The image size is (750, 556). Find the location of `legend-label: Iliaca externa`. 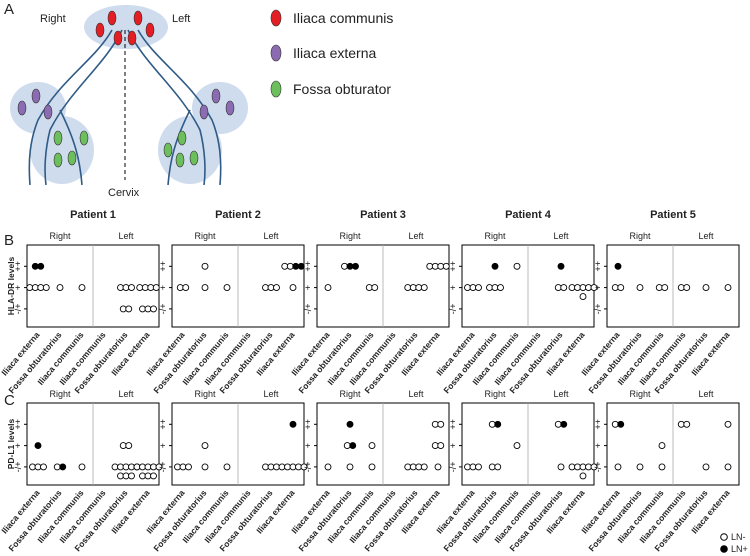

legend-label: Iliaca externa is located at coordinates (334, 53).